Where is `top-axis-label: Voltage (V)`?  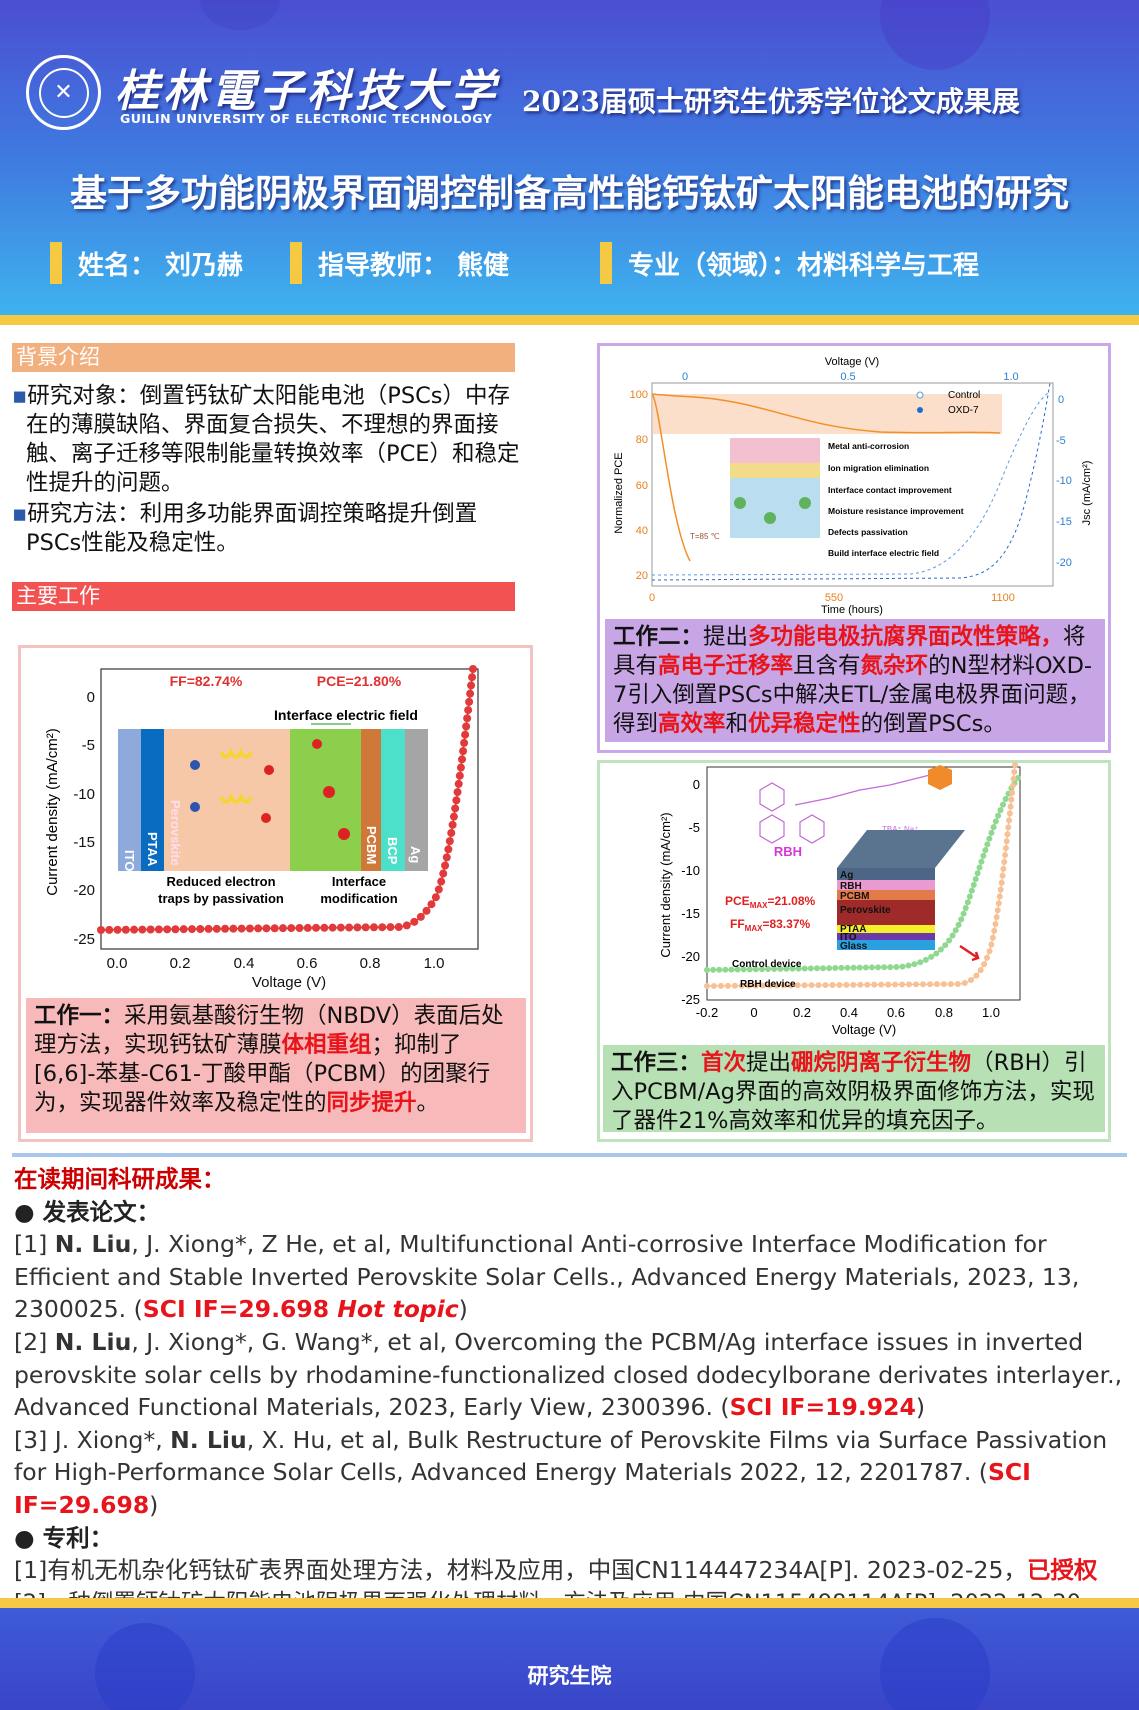
top-axis-label: Voltage (V) is located at coordinates (852, 362).